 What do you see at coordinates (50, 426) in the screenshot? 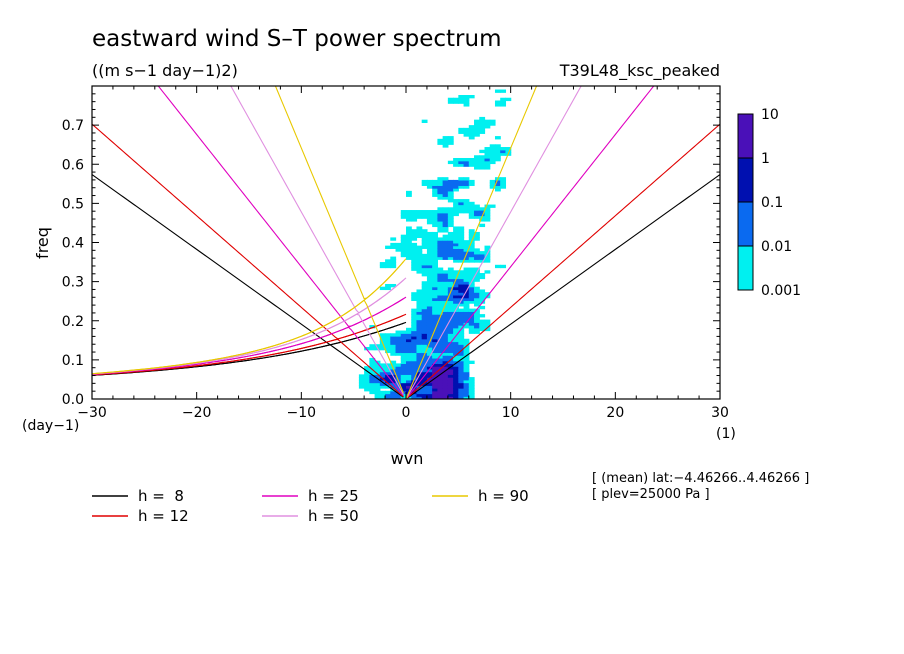
I see `y-unit-label: (day−1)` at bounding box center [50, 426].